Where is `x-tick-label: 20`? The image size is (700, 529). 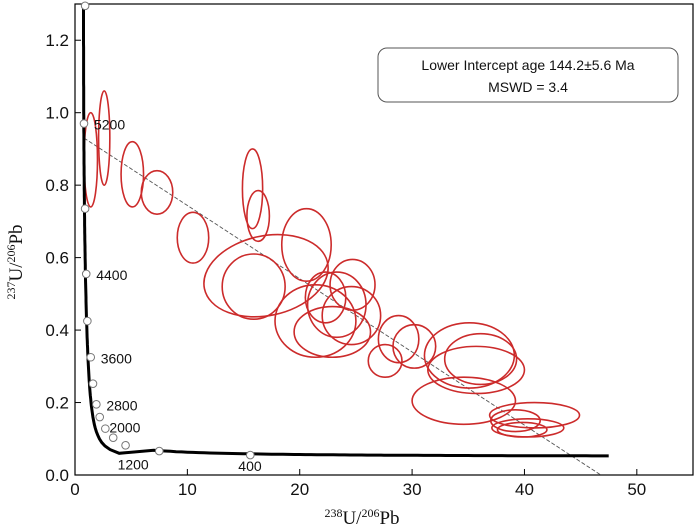
x-tick-label: 20 is located at coordinates (299, 489).